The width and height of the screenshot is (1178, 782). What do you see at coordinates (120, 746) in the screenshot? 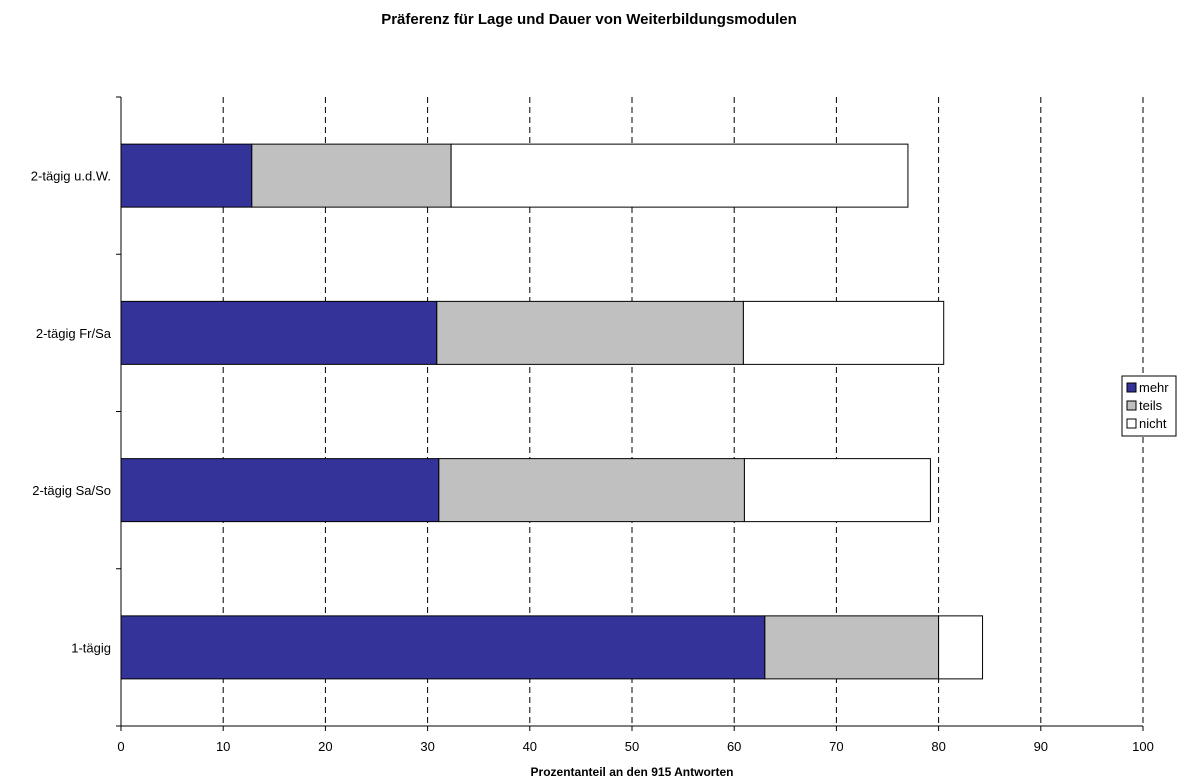
I see `x-tick-label: 0` at bounding box center [120, 746].